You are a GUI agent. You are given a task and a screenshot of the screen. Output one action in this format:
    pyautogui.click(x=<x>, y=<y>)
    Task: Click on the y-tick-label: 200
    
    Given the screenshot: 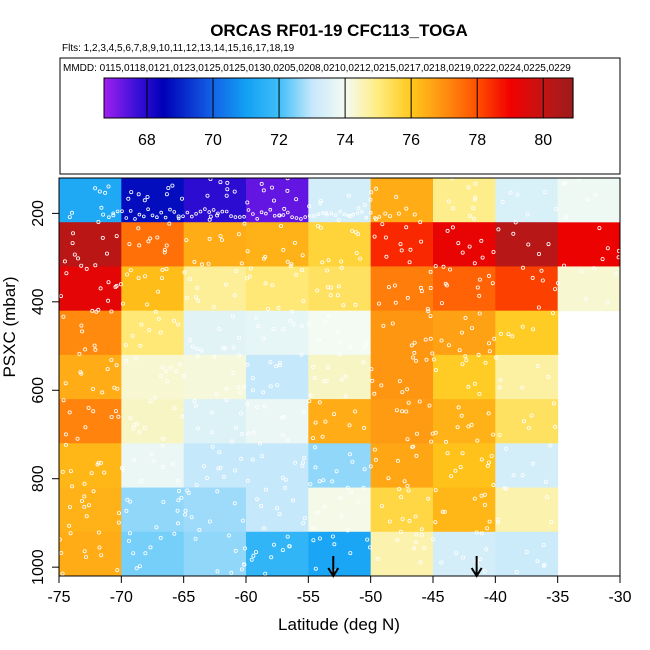 What is the action you would take?
    pyautogui.click(x=38, y=213)
    